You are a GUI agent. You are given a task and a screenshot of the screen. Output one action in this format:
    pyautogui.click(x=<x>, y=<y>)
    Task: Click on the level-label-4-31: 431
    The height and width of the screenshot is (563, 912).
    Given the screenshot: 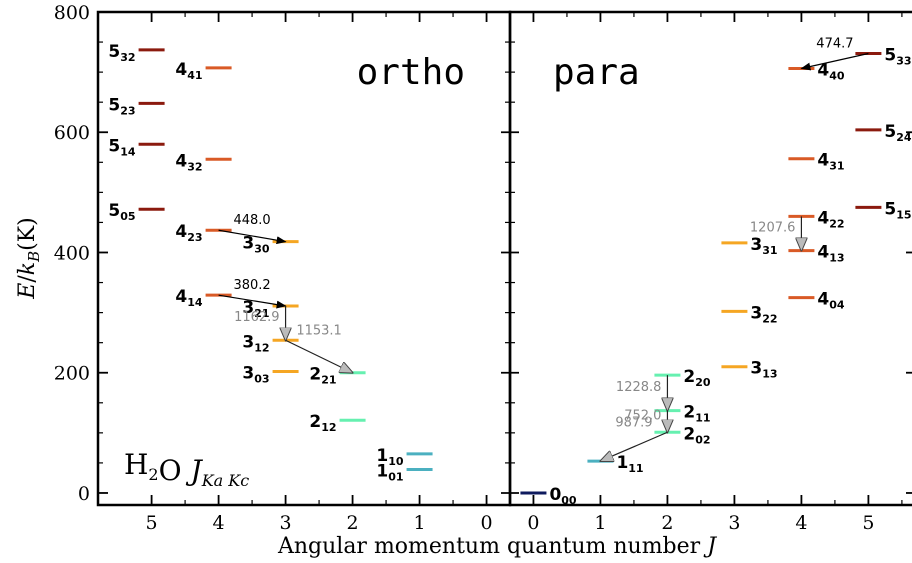 What is the action you would take?
    pyautogui.click(x=830, y=162)
    